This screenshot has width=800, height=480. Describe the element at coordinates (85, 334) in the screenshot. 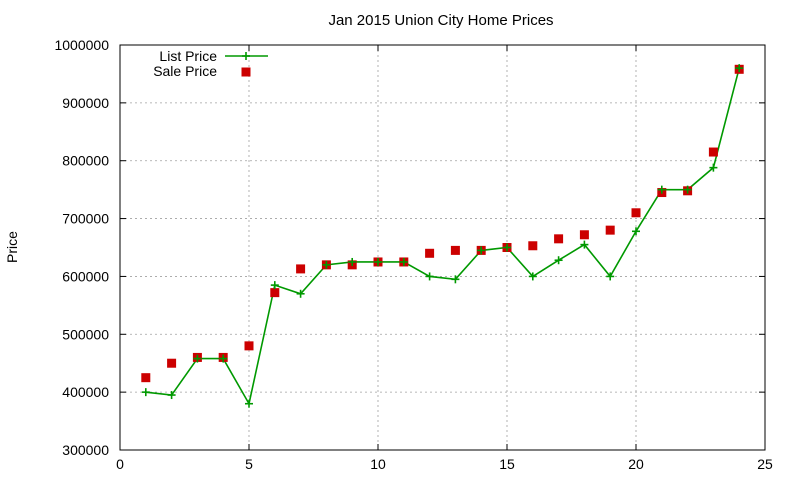

I see `y-tick-label: 500000` at that location.